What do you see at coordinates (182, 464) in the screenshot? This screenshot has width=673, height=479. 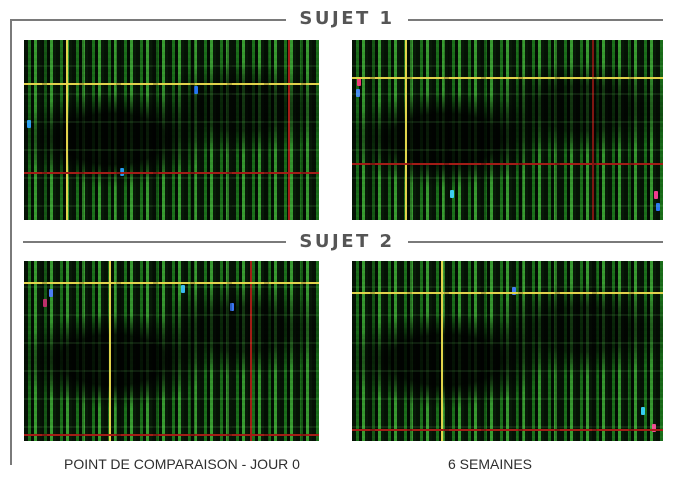 I see `baseline-caption: POINT DE COMPARAISON - JOUR 0` at bounding box center [182, 464].